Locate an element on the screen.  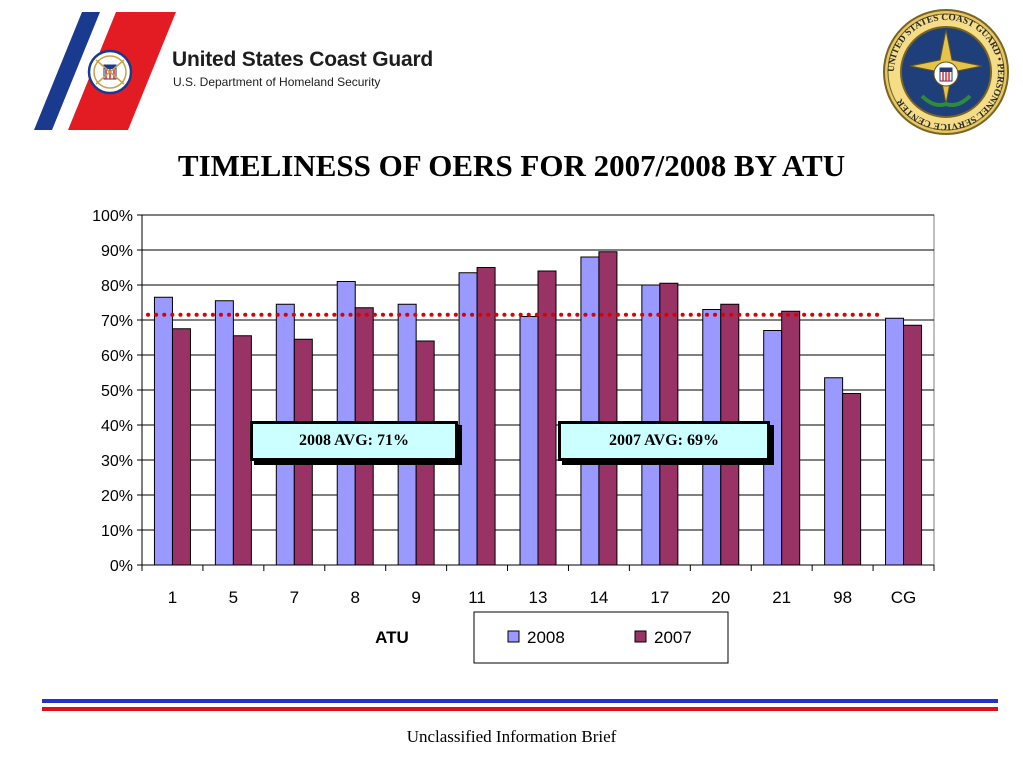
y-tick-label: 30% is located at coordinates (117, 461).